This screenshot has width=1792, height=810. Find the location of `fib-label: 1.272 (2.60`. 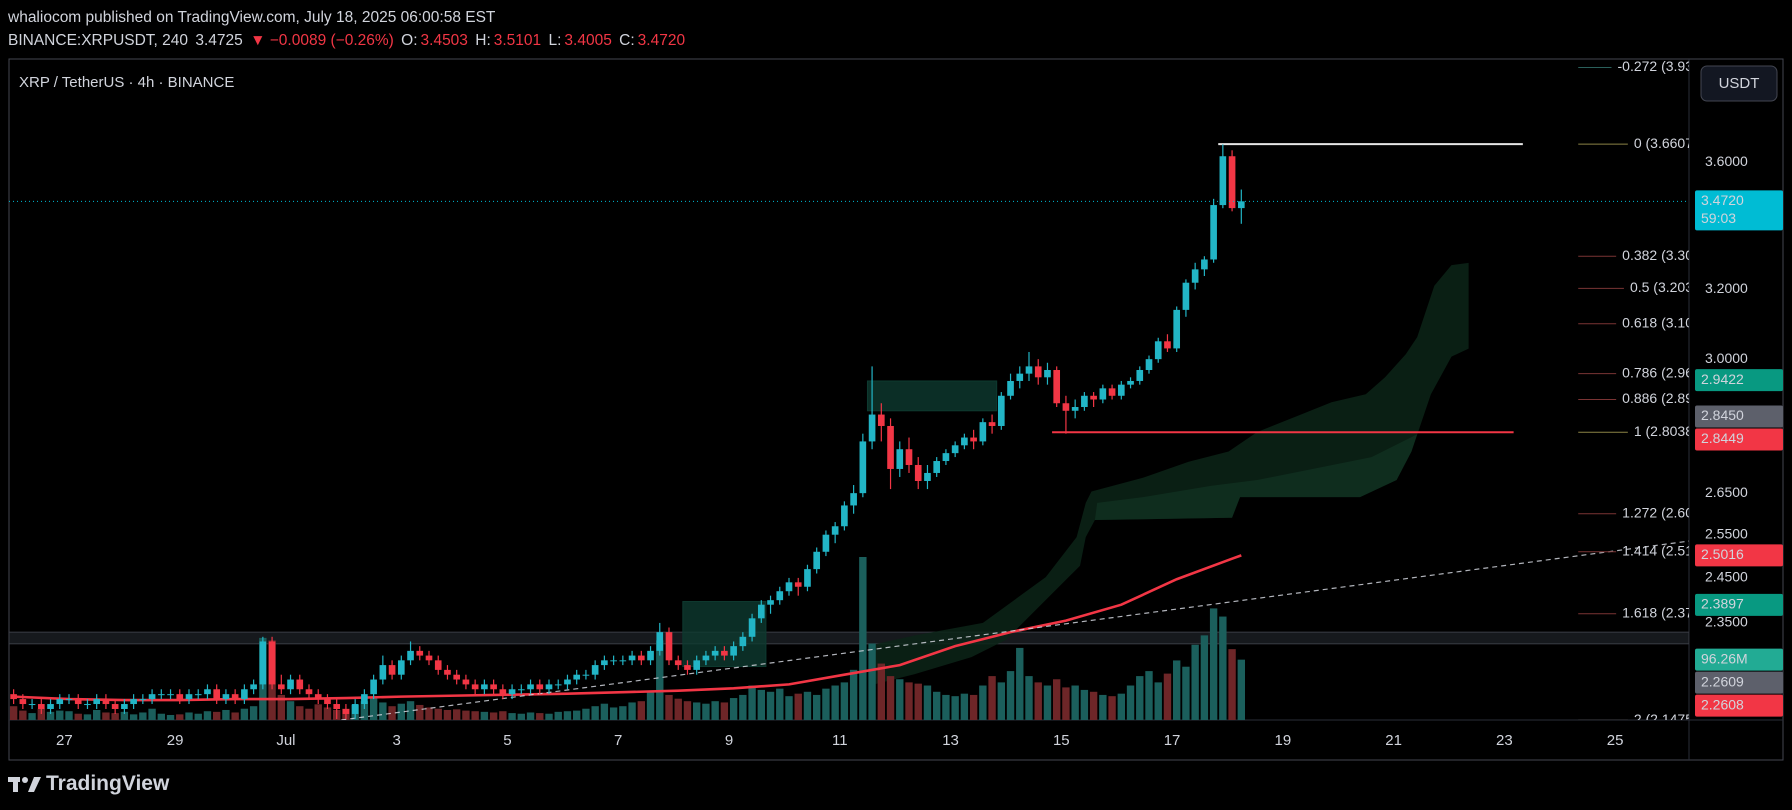

fib-label: 1.272 (2.60 is located at coordinates (1657, 512).